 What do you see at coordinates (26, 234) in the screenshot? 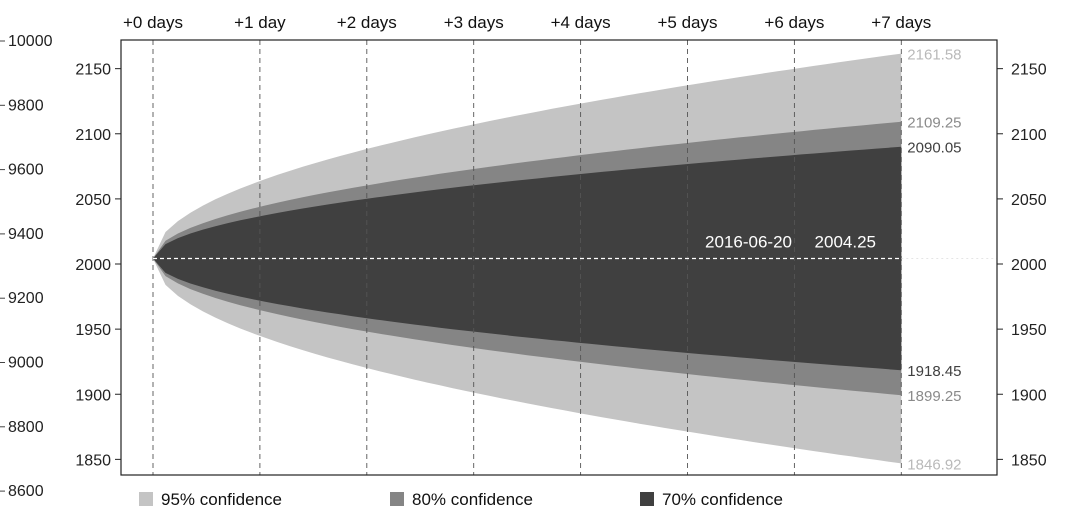
I see `outer-axis-label-3: 9400` at bounding box center [26, 234].